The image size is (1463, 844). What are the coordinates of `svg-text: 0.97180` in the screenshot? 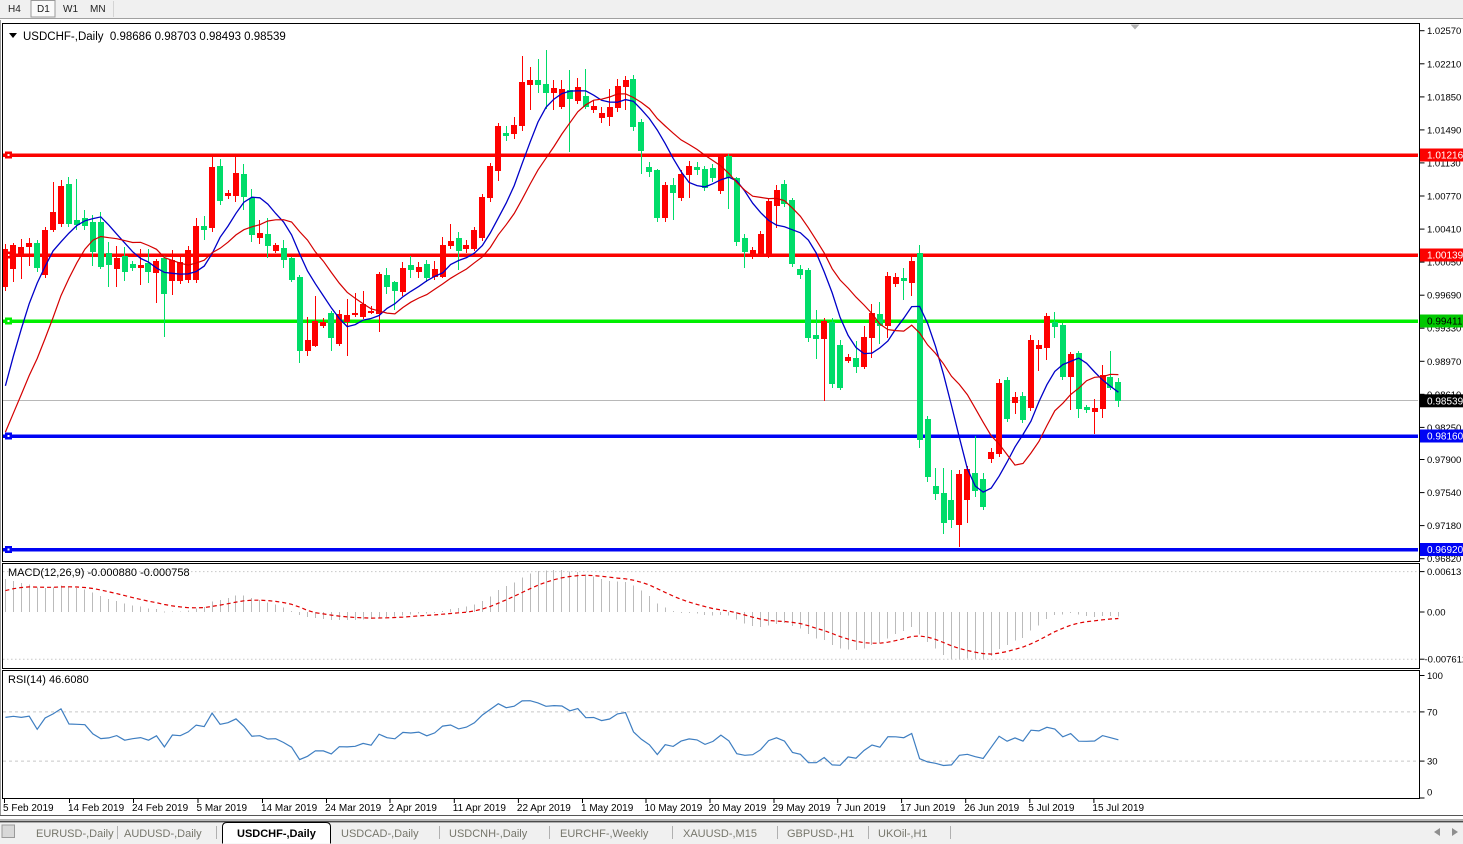 It's located at (1444, 526).